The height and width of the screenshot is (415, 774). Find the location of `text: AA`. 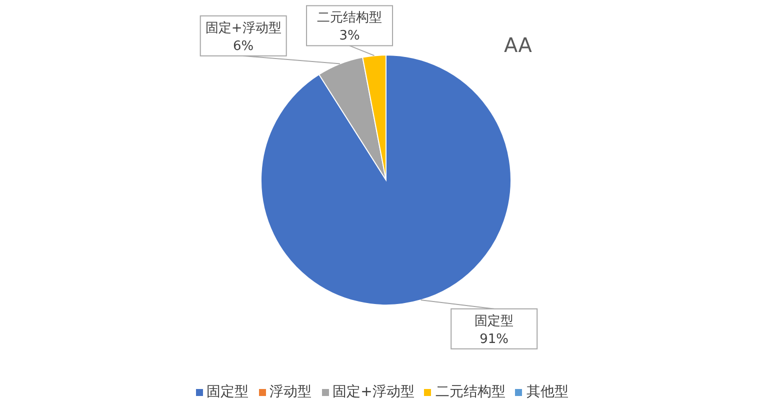

text: AA is located at coordinates (518, 45).